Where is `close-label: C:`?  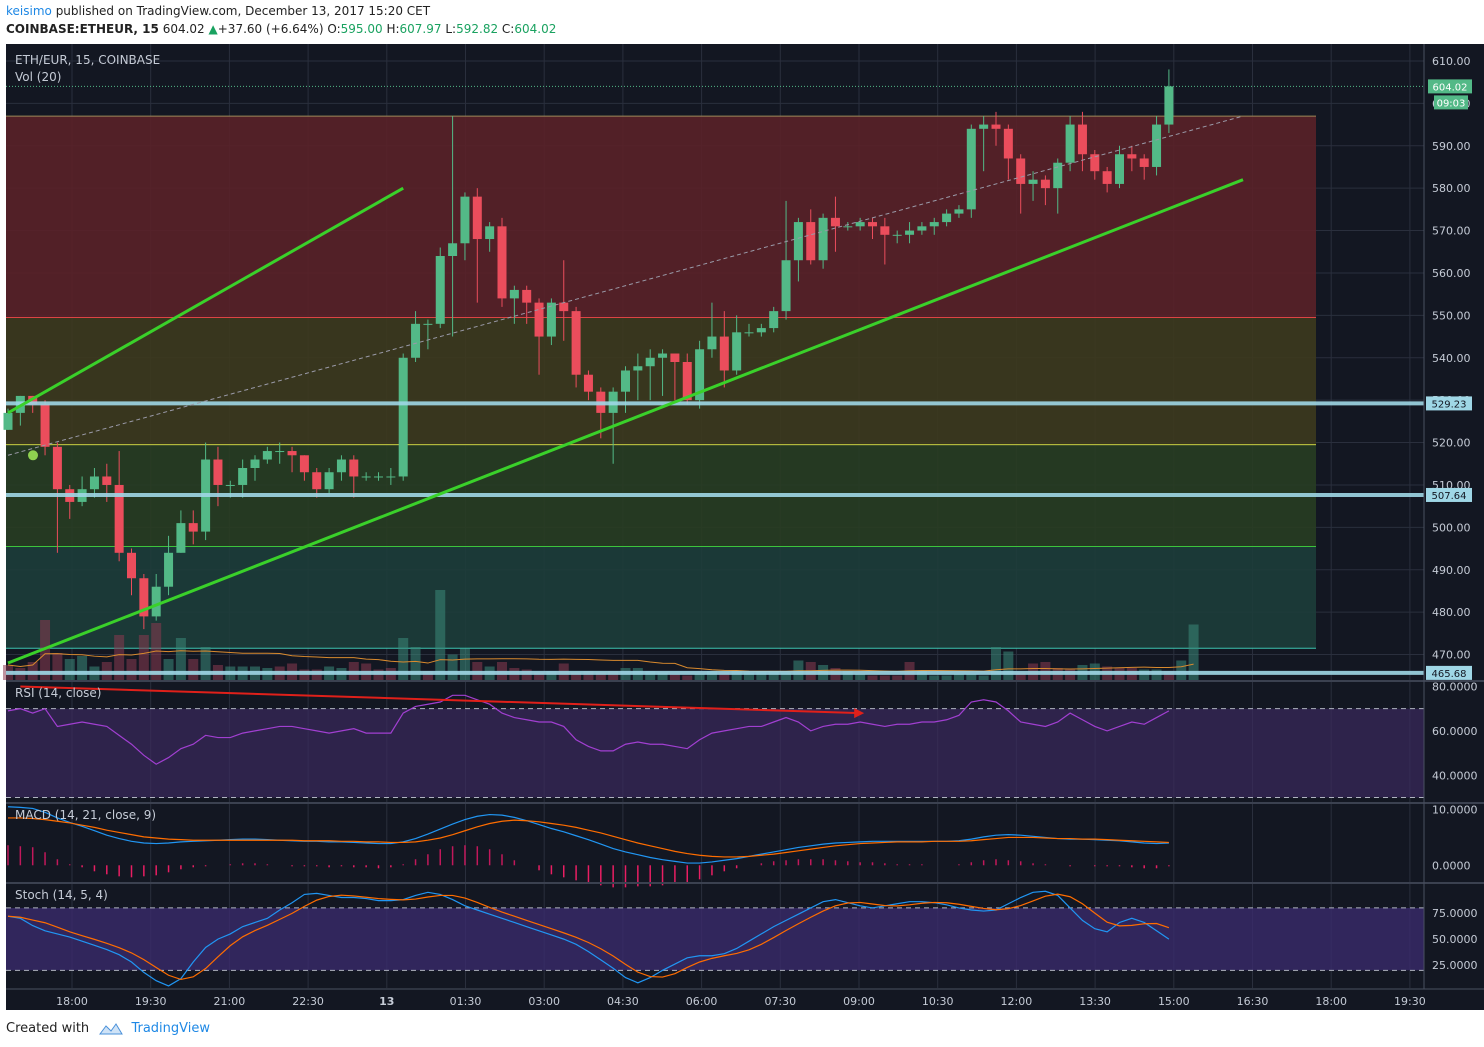 close-label: C: is located at coordinates (508, 29).